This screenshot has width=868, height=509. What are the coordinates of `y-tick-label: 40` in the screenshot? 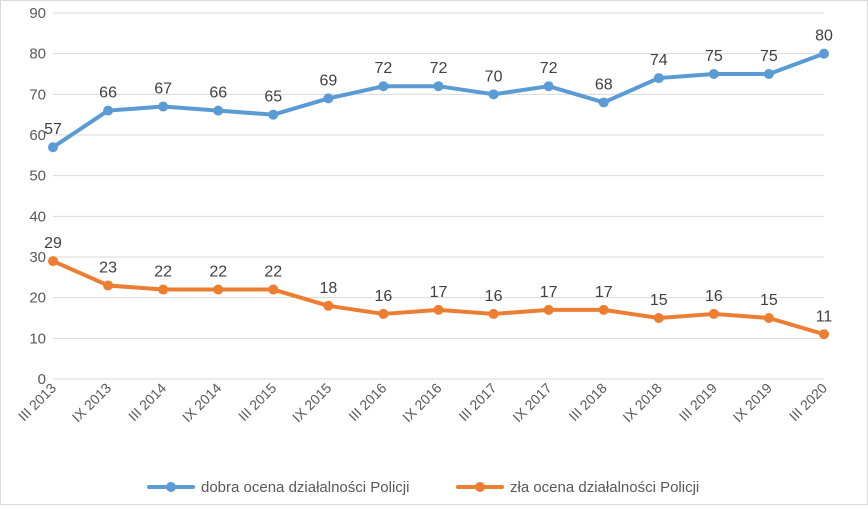 It's located at (37, 216).